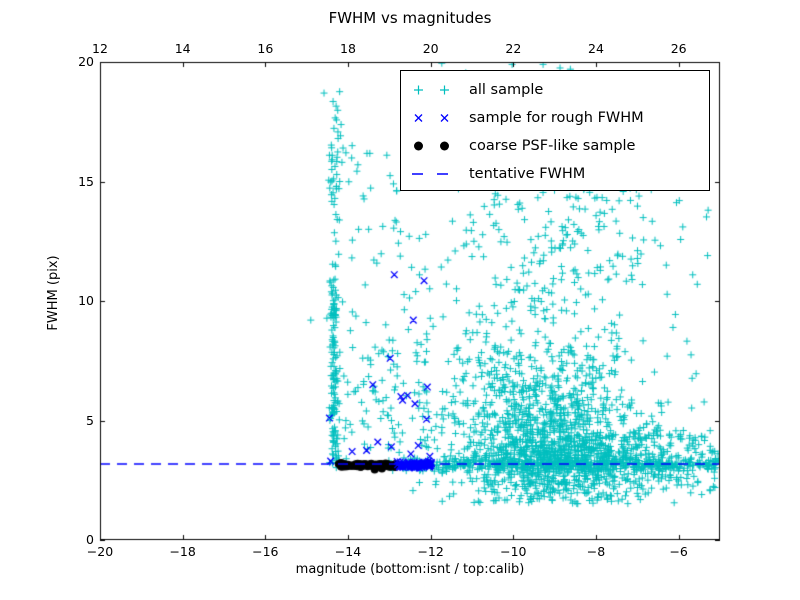  What do you see at coordinates (596, 551) in the screenshot?
I see `x-bottom-tick-label: −8` at bounding box center [596, 551].